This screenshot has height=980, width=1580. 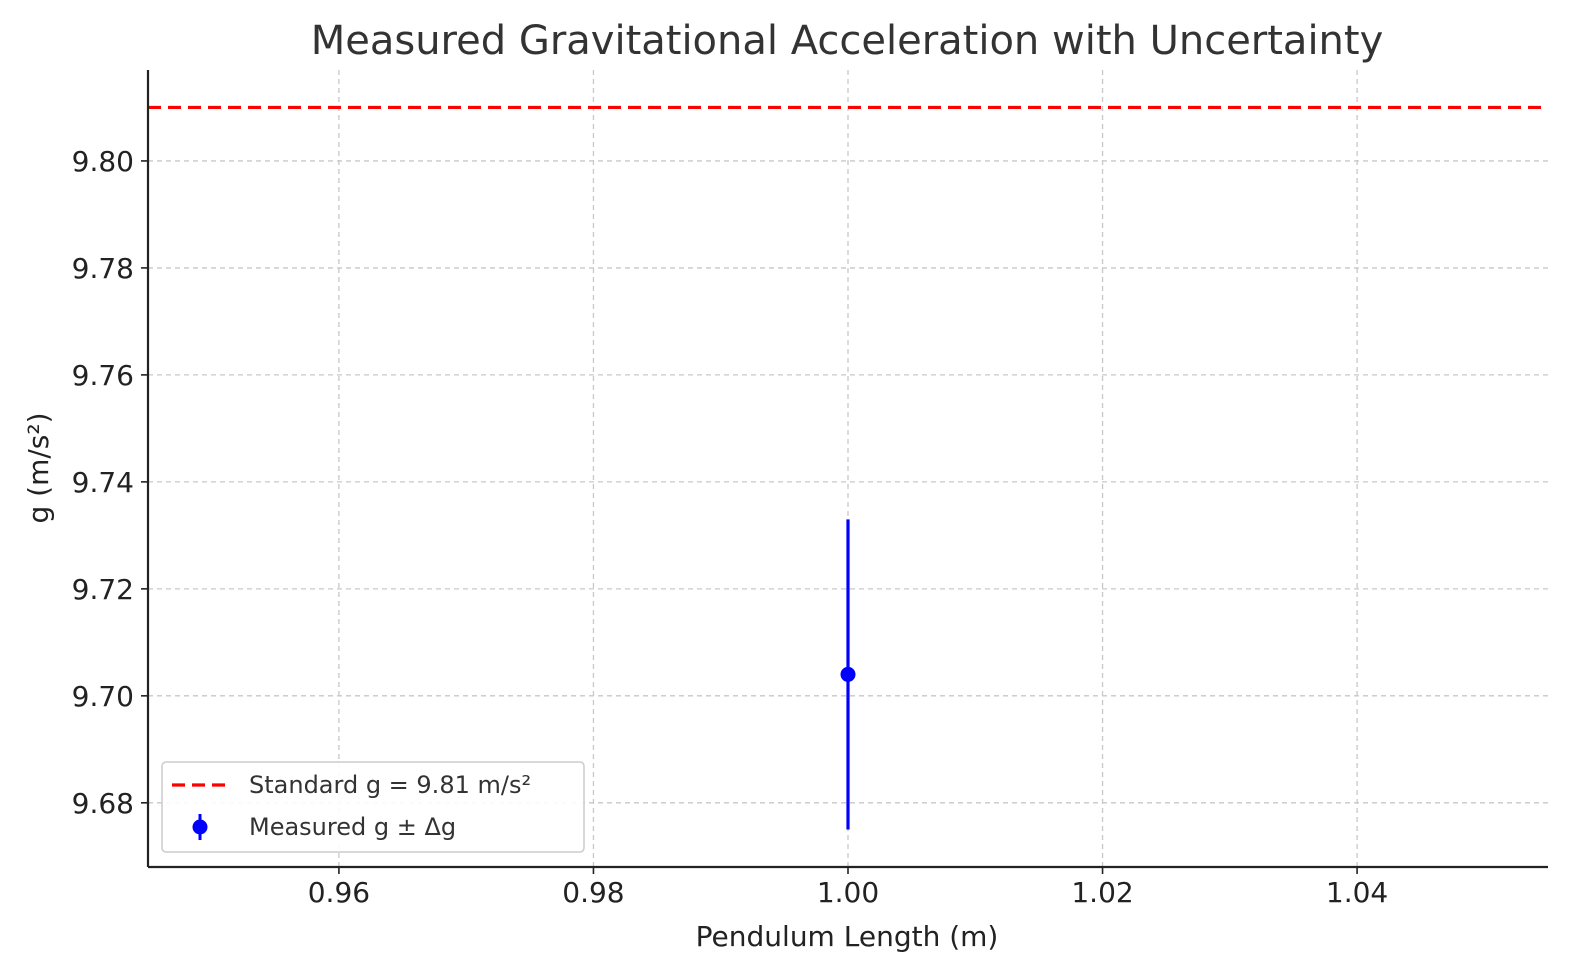 I want to click on y-tick-label: 9.72, so click(x=103, y=589).